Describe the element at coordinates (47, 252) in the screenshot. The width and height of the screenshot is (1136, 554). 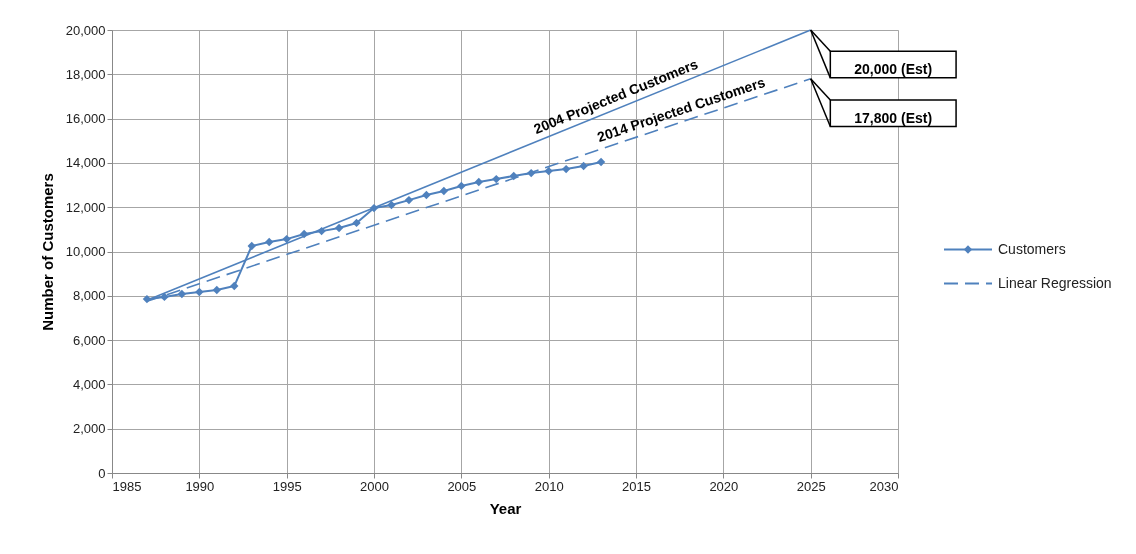
I see `y-axis-title: Number of Customers` at that location.